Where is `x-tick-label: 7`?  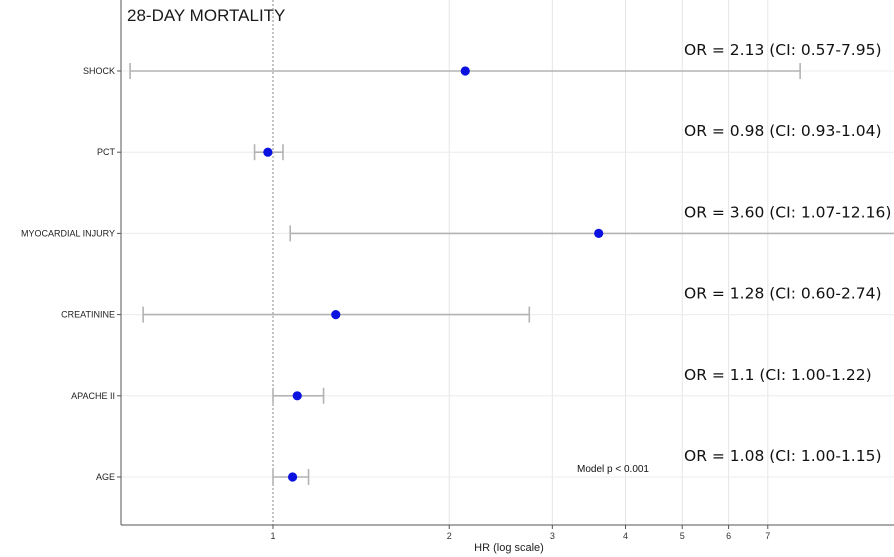 x-tick-label: 7 is located at coordinates (767, 536).